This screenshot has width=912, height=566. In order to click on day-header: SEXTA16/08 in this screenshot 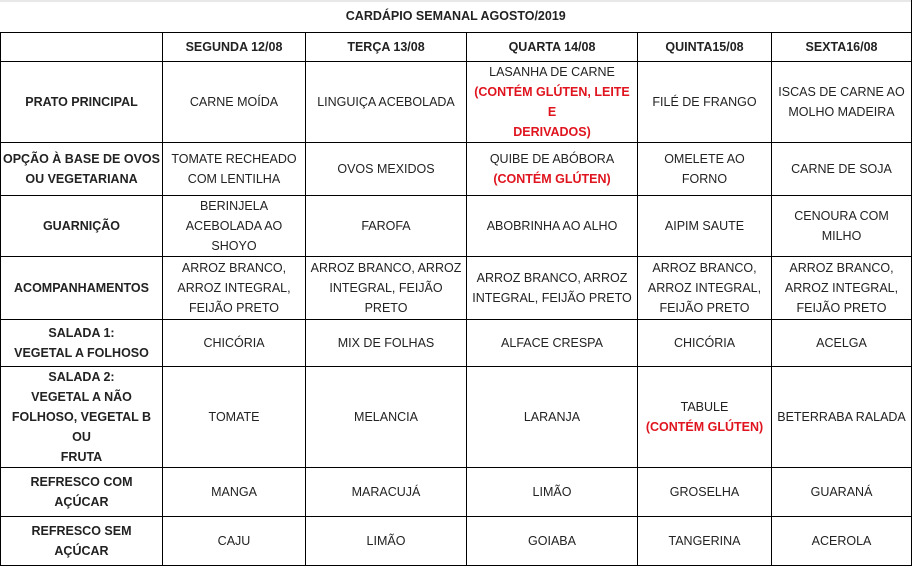, I will do `click(841, 46)`.